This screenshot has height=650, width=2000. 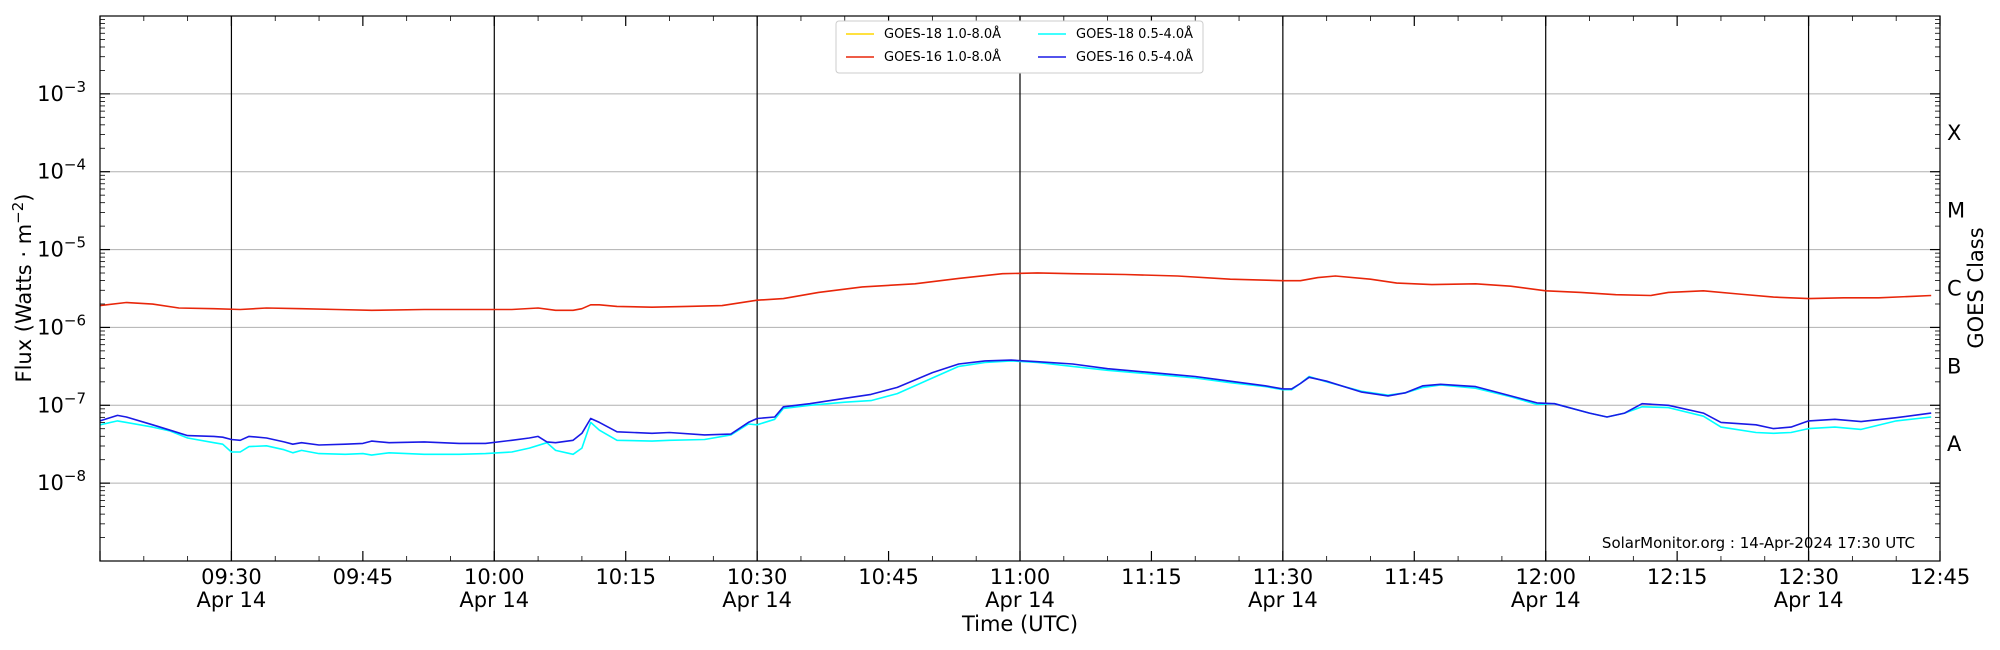 What do you see at coordinates (1808, 577) in the screenshot?
I see `x-tick-label: 12:30` at bounding box center [1808, 577].